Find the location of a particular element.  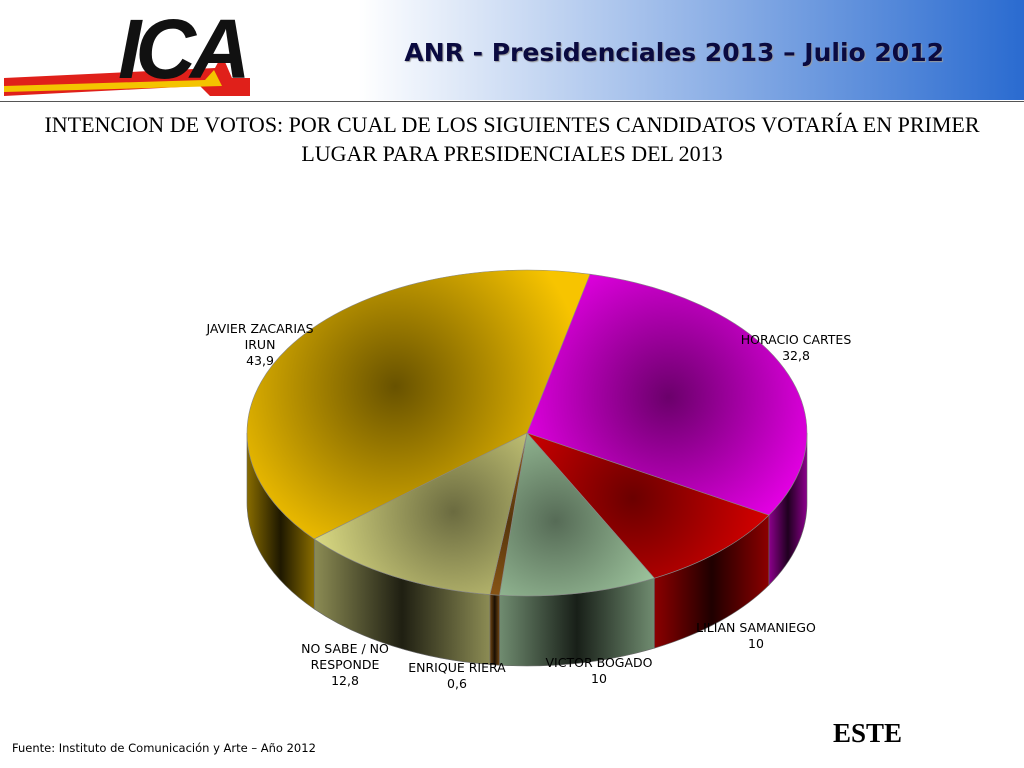

value-label: 12,8 is located at coordinates (345, 680).